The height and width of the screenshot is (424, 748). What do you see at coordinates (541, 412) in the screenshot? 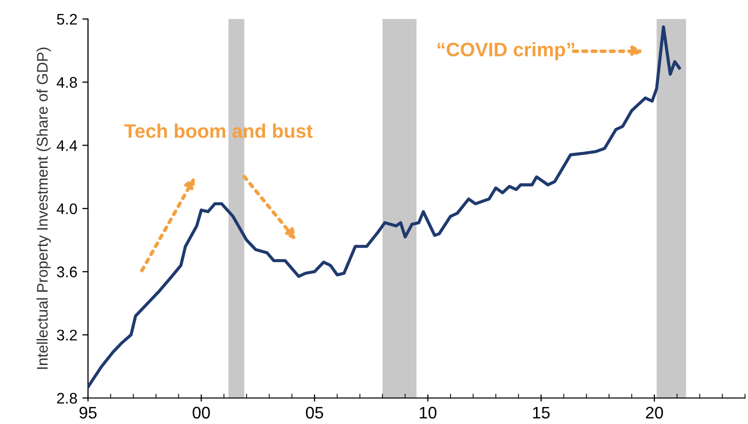
I see `x-tick-label: 15` at bounding box center [541, 412].